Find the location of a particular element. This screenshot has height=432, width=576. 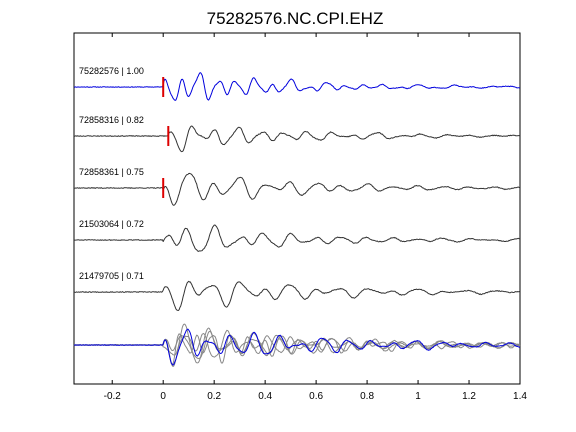

x-tick-label: 1.2 is located at coordinates (469, 396).